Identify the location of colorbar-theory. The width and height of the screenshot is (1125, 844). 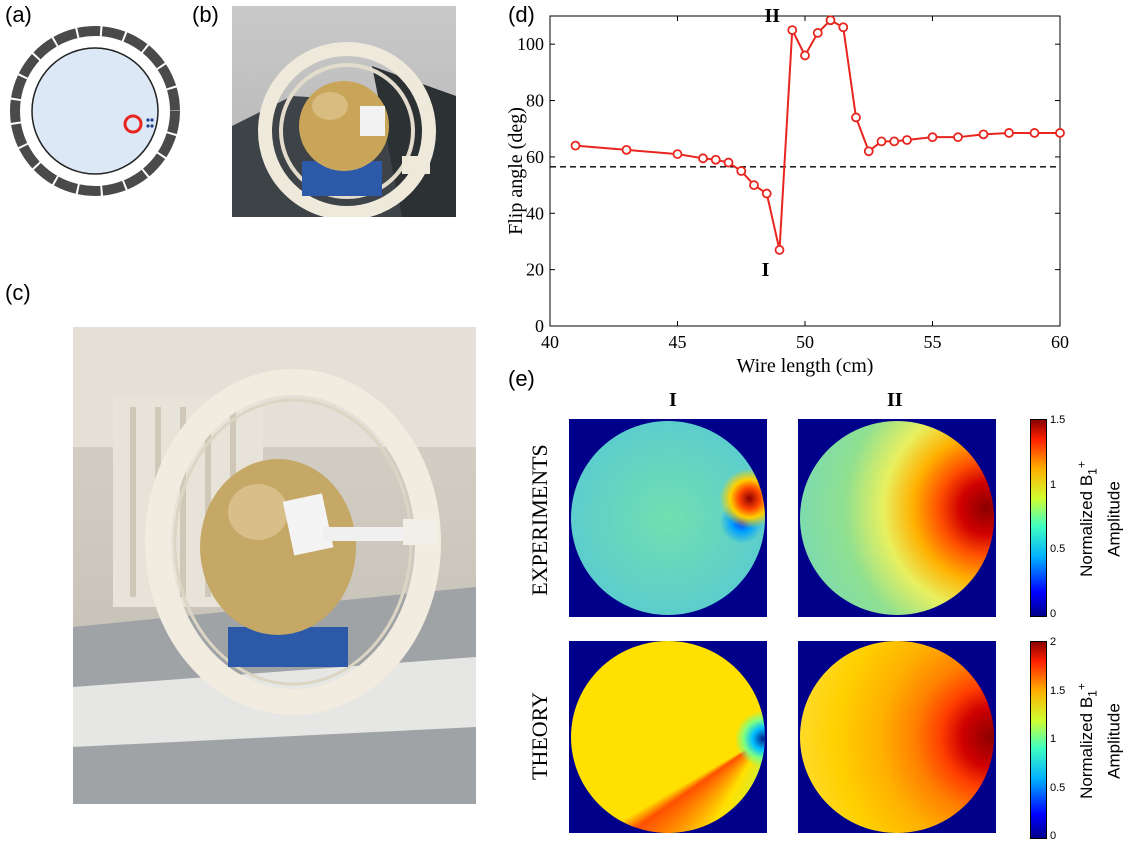
(1038, 740).